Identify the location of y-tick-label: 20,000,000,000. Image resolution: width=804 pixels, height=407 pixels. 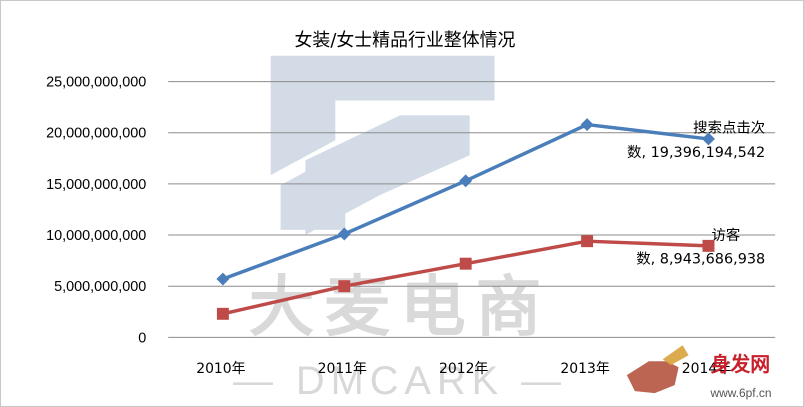
(96, 134).